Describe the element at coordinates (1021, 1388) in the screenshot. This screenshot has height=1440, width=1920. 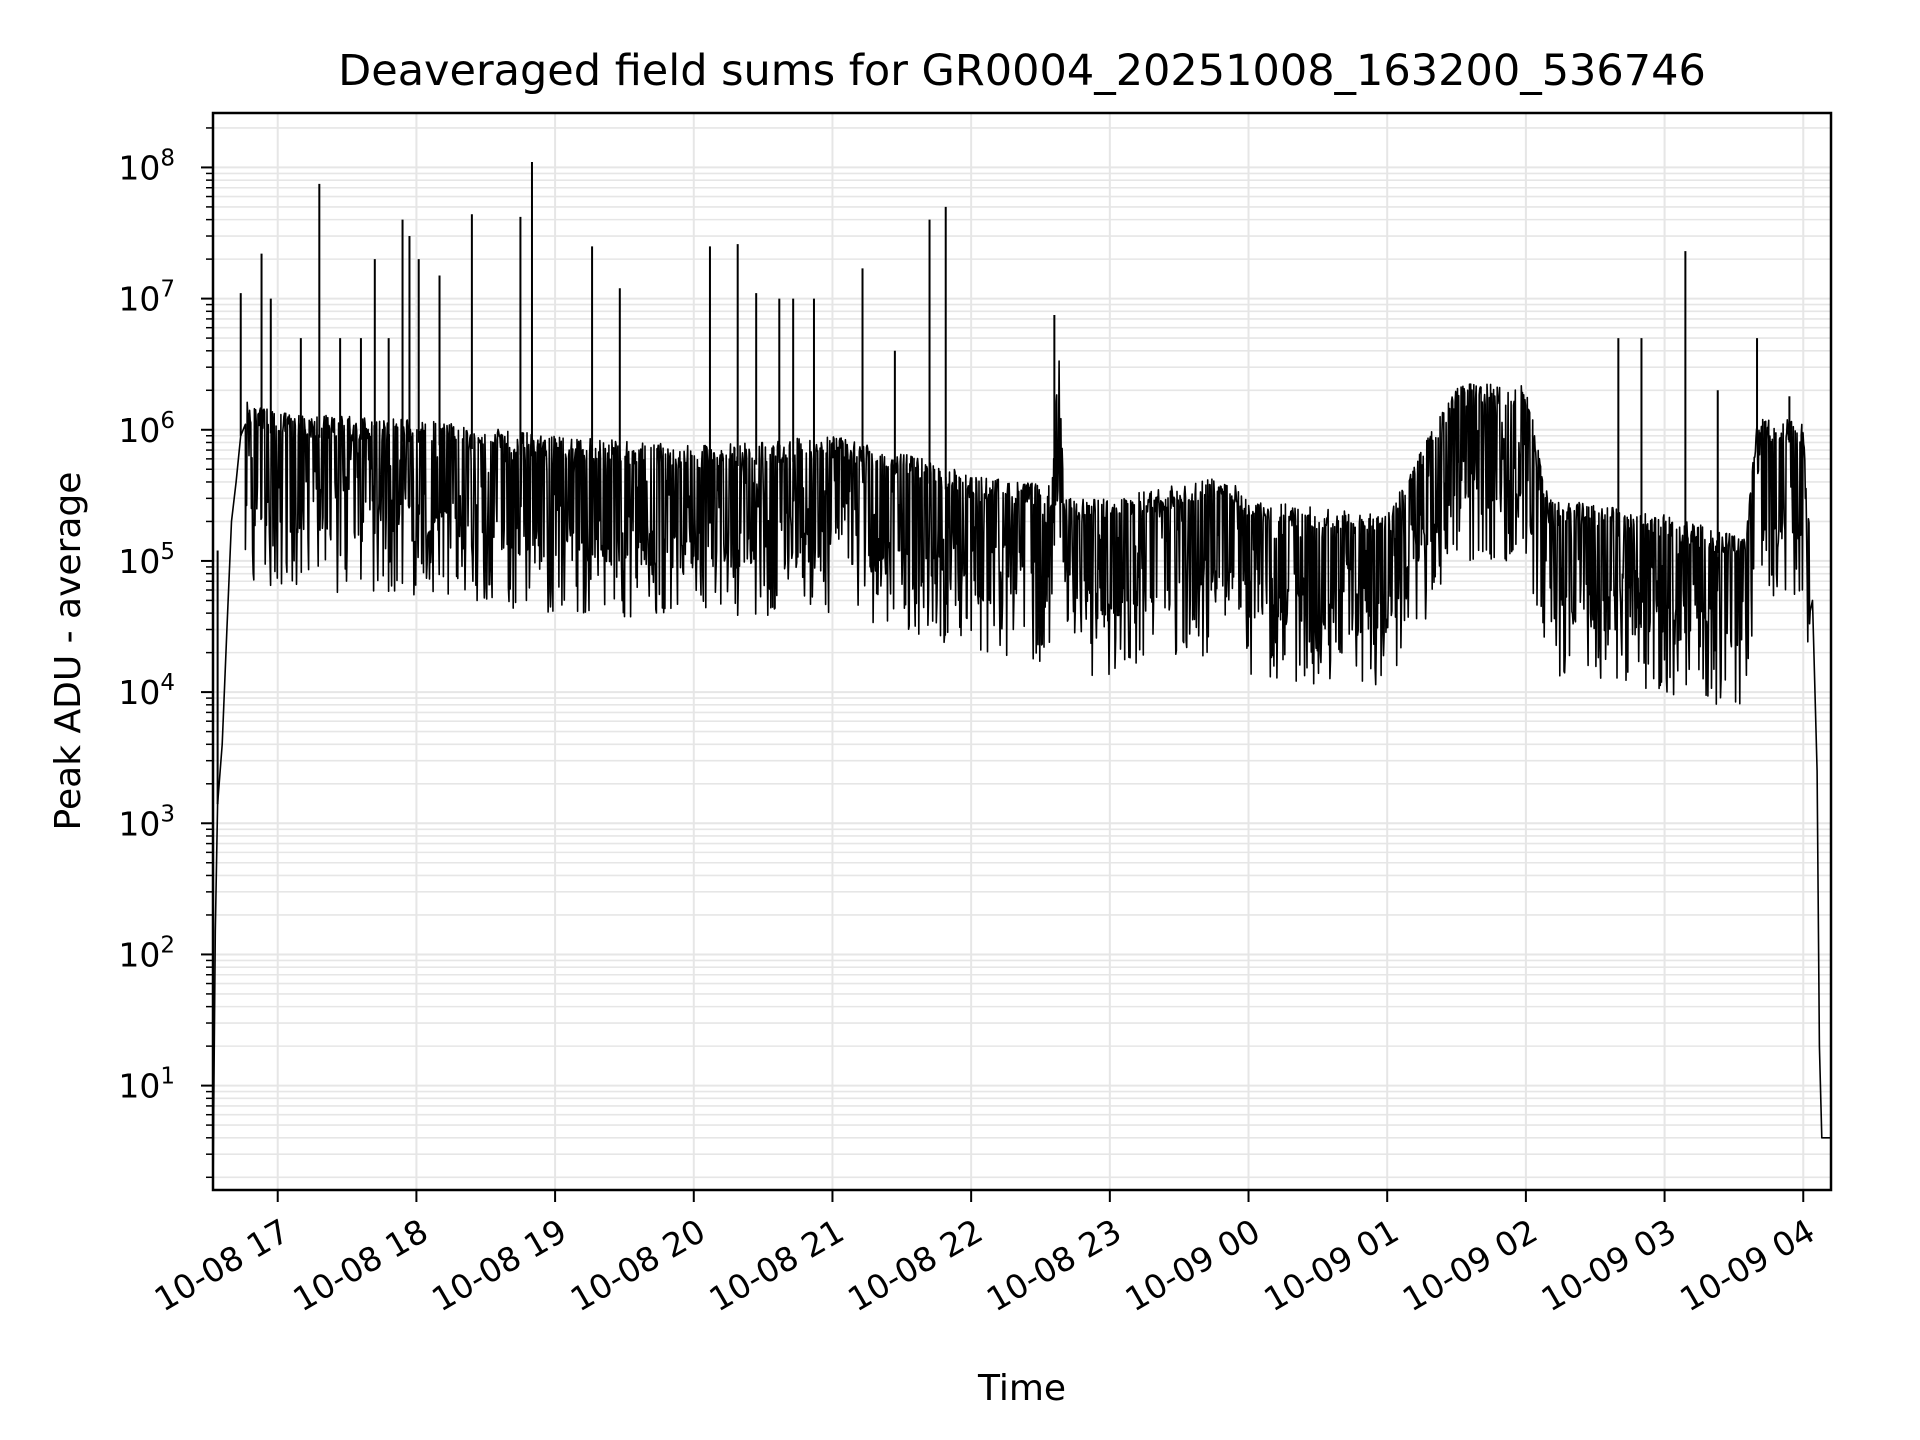
I see `x-axis-label: Time` at that location.